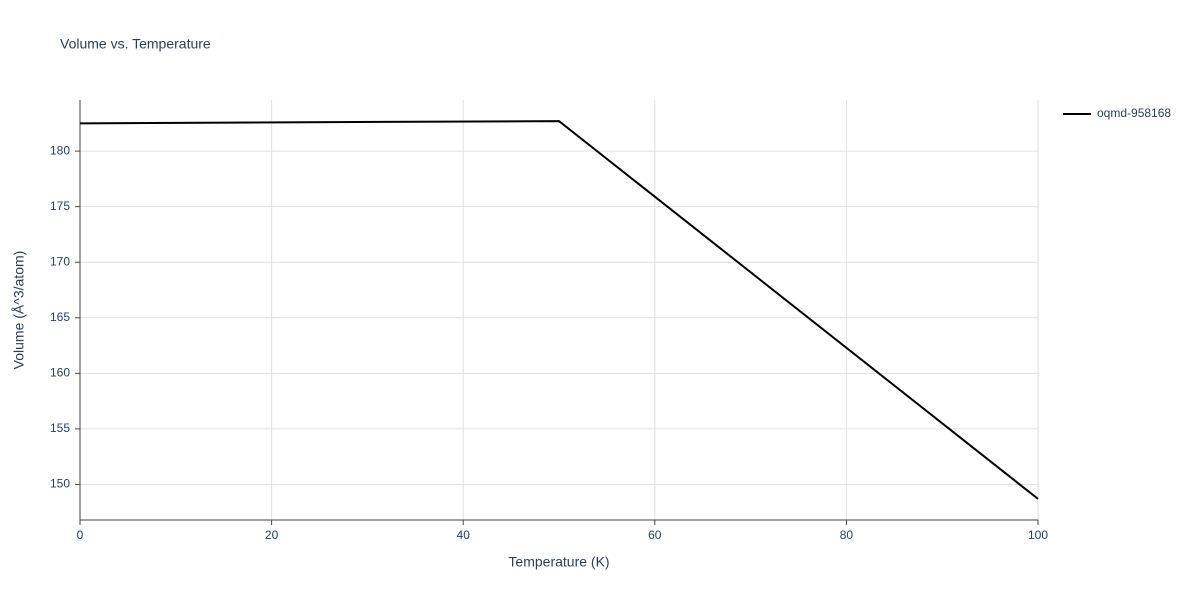 The width and height of the screenshot is (1200, 600). I want to click on y-tick-label: 155, so click(60, 428).